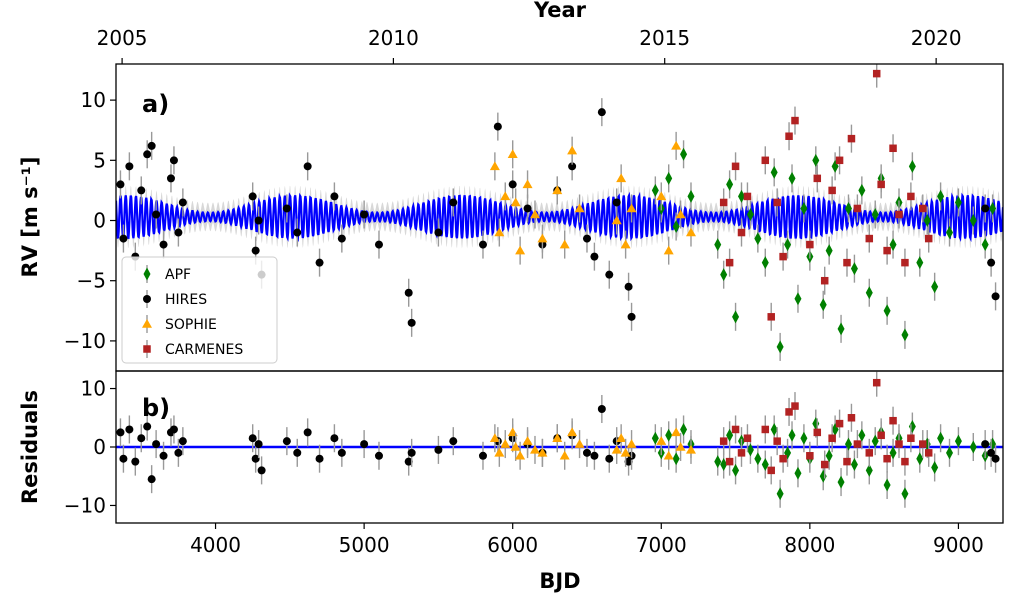  I want to click on legend-box, so click(199, 310).